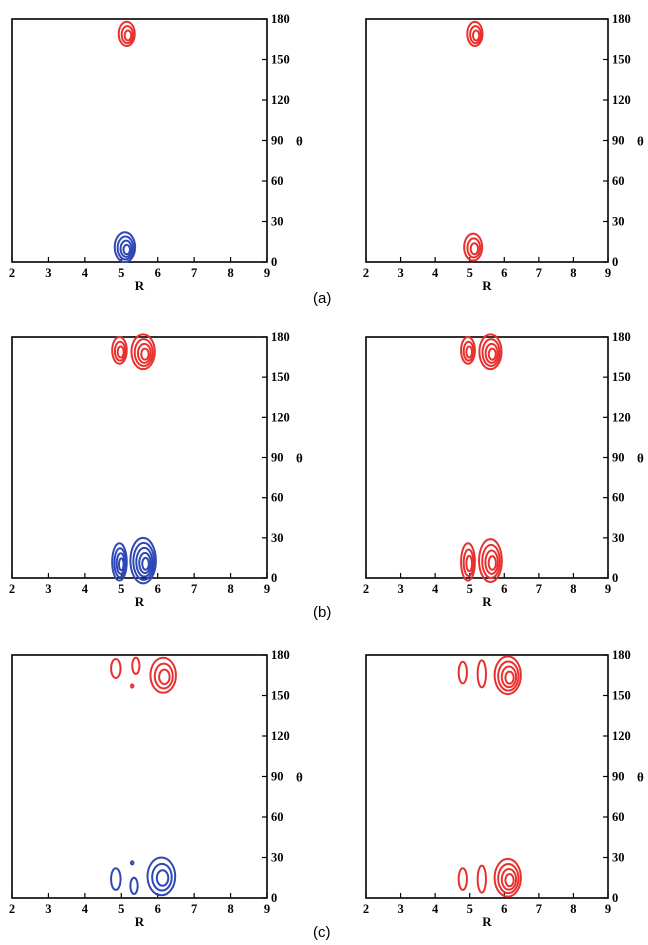  What do you see at coordinates (503, 152) in the screenshot?
I see `contour-panel-2: 2 3 4 5 6 7 8 90 30 60 90 120 150 180 Rθ` at bounding box center [503, 152].